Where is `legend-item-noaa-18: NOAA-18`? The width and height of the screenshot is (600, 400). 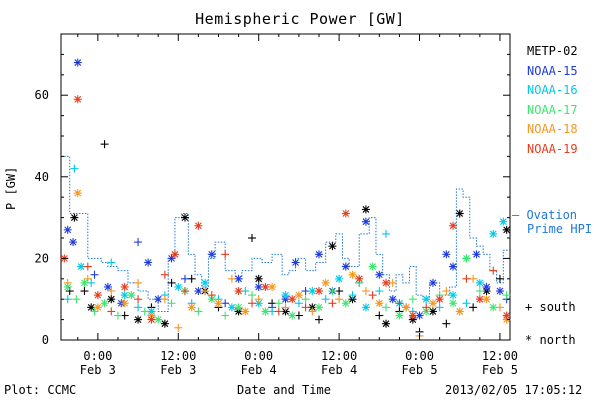
legend-item-noaa-18: NOAA-18 is located at coordinates (552, 129).